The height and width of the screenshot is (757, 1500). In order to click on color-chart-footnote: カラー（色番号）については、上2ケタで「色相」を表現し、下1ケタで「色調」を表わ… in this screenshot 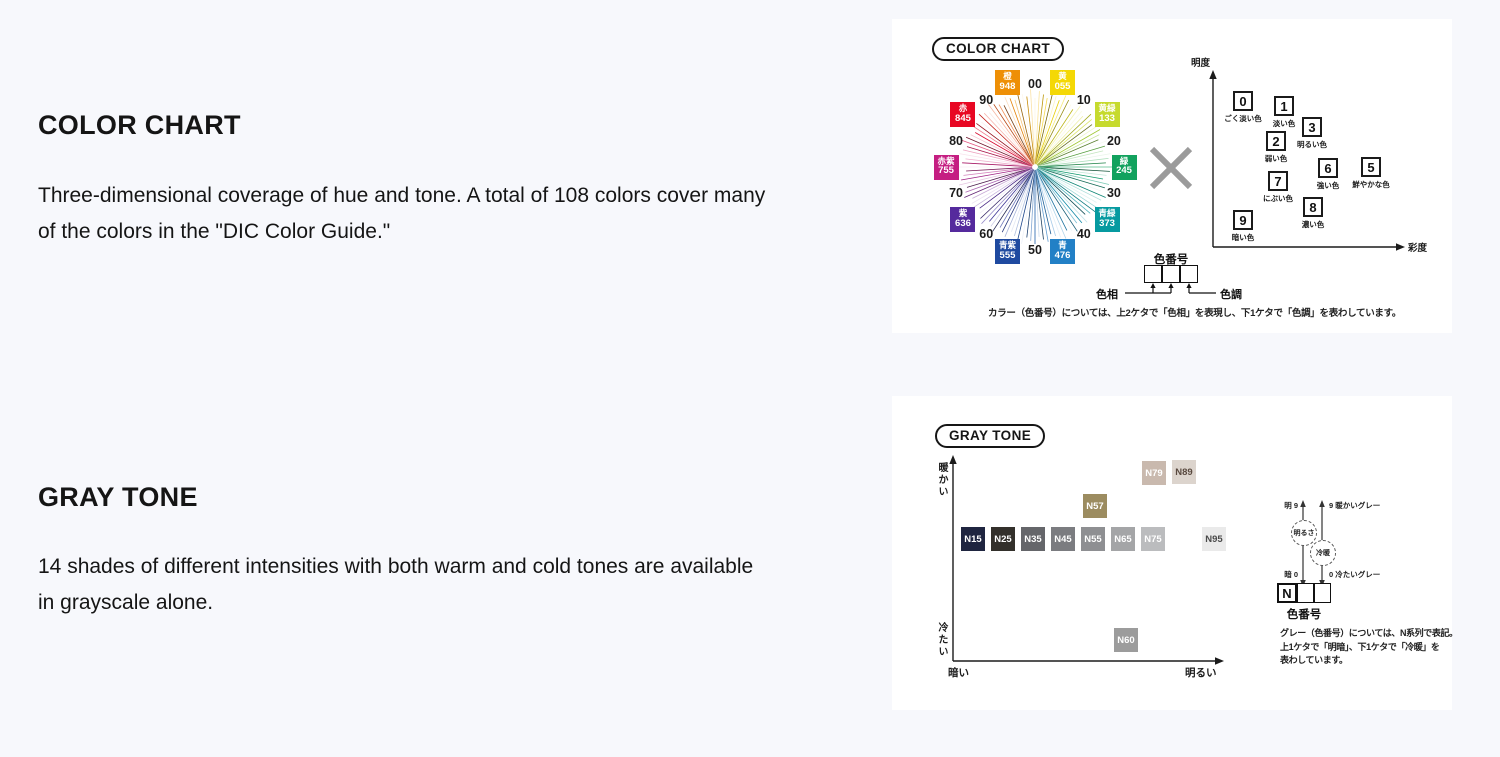, I will do `click(1195, 313)`.